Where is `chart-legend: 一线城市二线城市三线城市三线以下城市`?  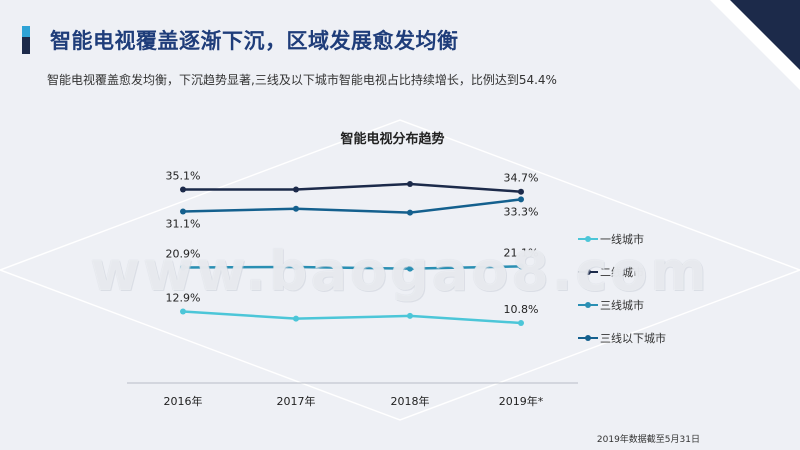
chart-legend: 一线城市二线城市三线城市三线以下城市 is located at coordinates (622, 288).